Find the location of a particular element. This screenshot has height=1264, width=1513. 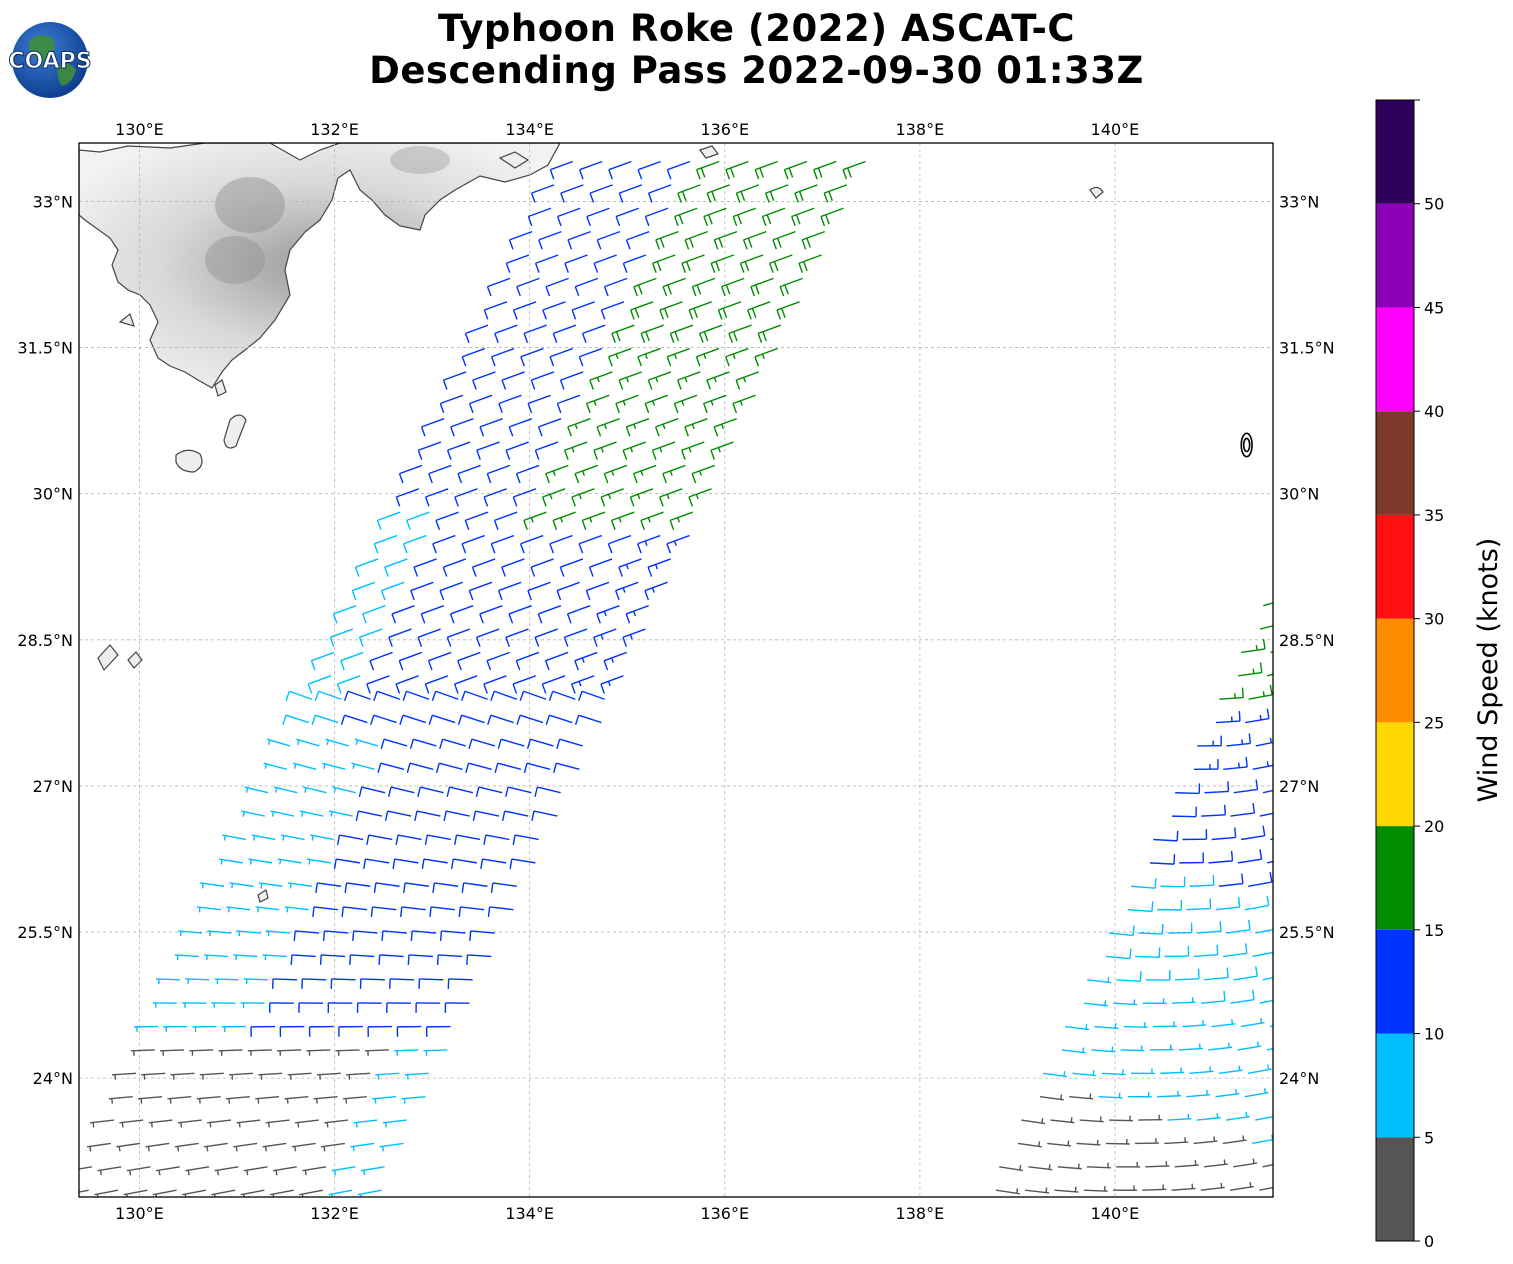

lon-tick-label-bottom: 132°E is located at coordinates (334, 1213).